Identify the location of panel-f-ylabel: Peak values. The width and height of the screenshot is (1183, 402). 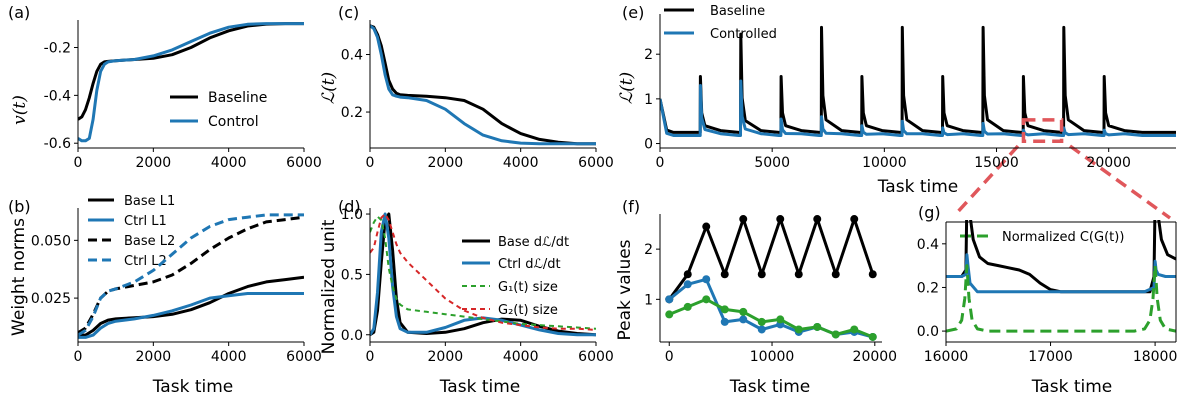
(625, 289).